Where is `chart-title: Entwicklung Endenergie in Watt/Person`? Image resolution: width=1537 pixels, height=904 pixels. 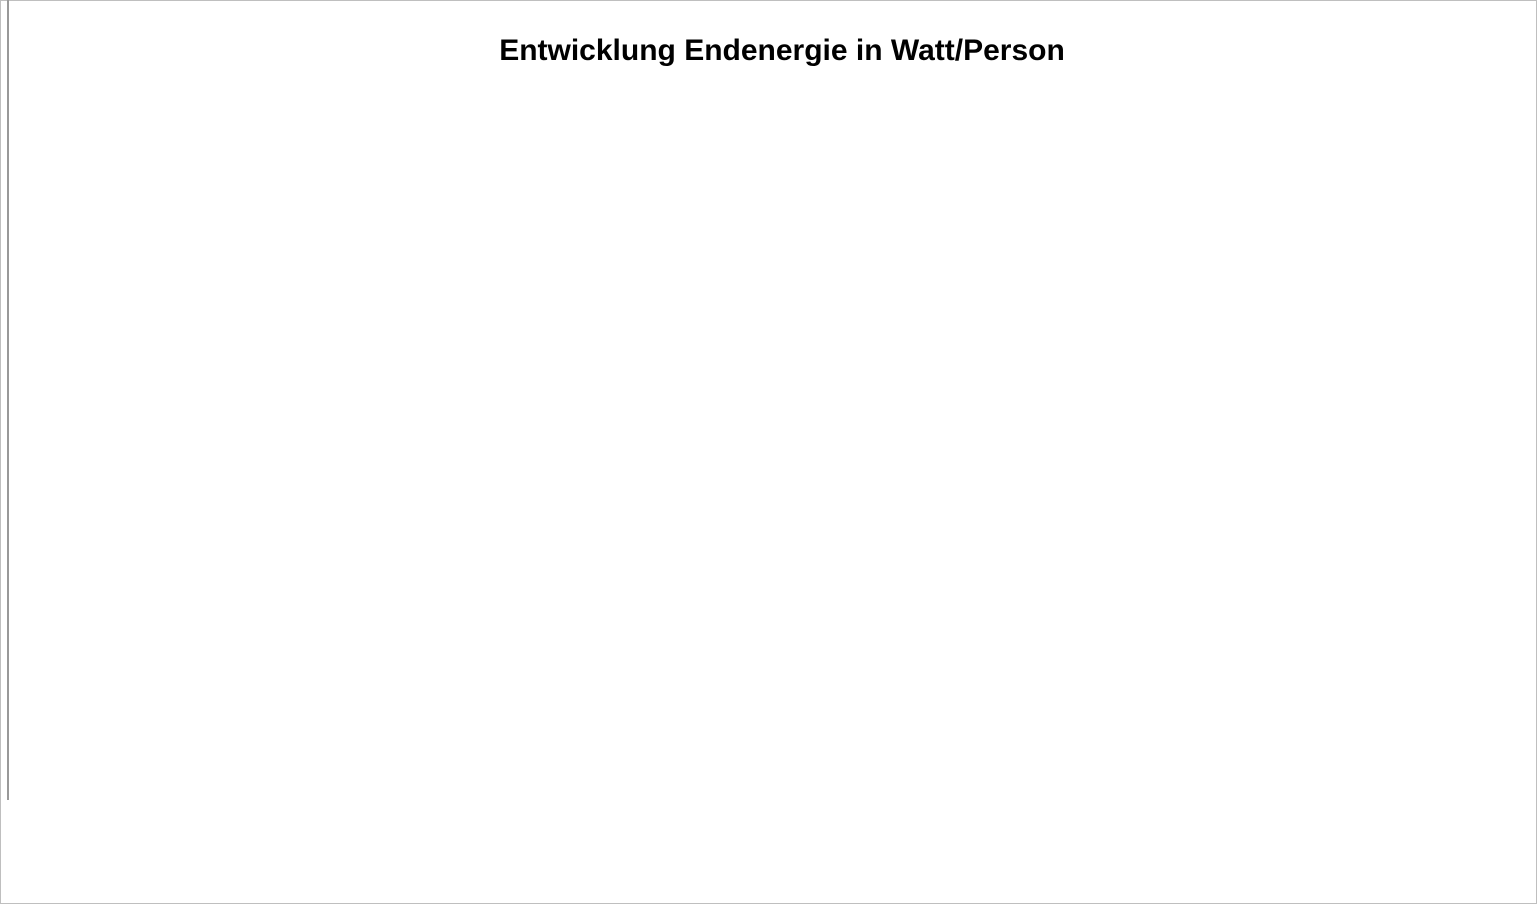 chart-title: Entwicklung Endenergie in Watt/Person is located at coordinates (782, 50).